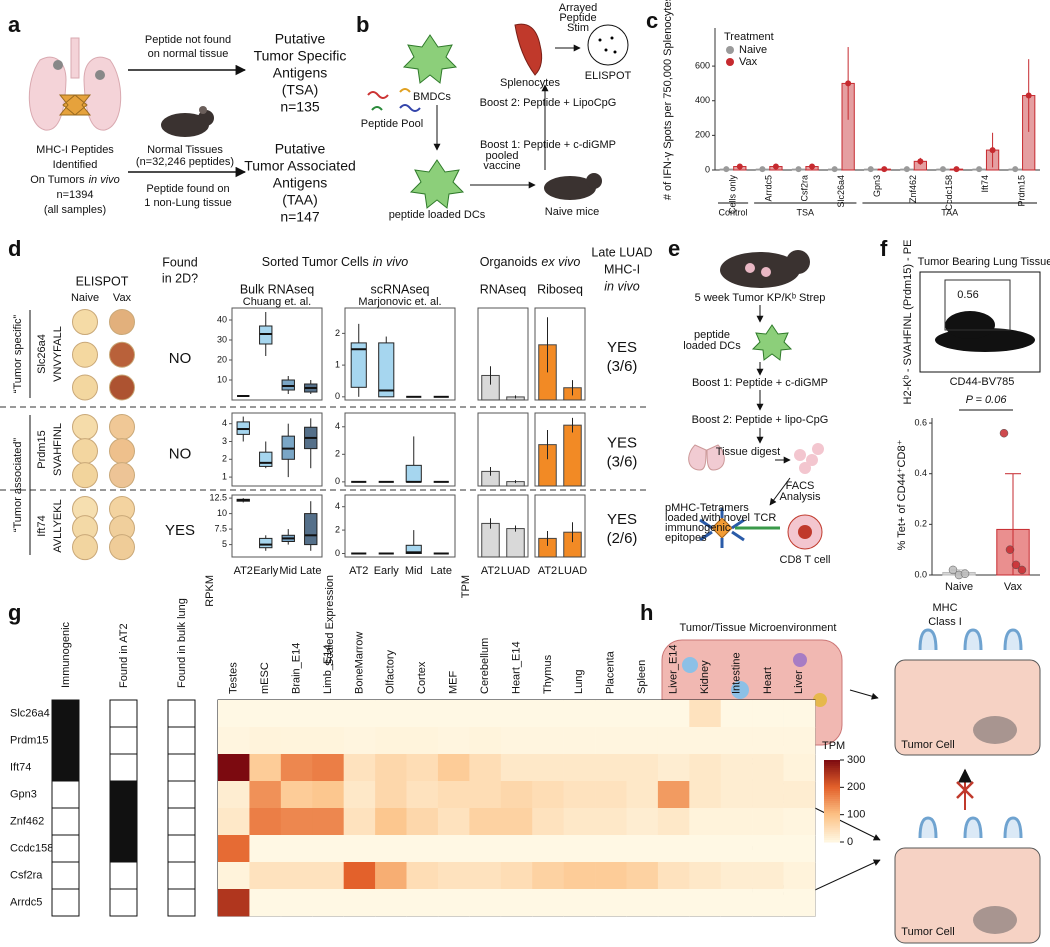  I want to click on row-label: Gpn3, so click(23, 794).